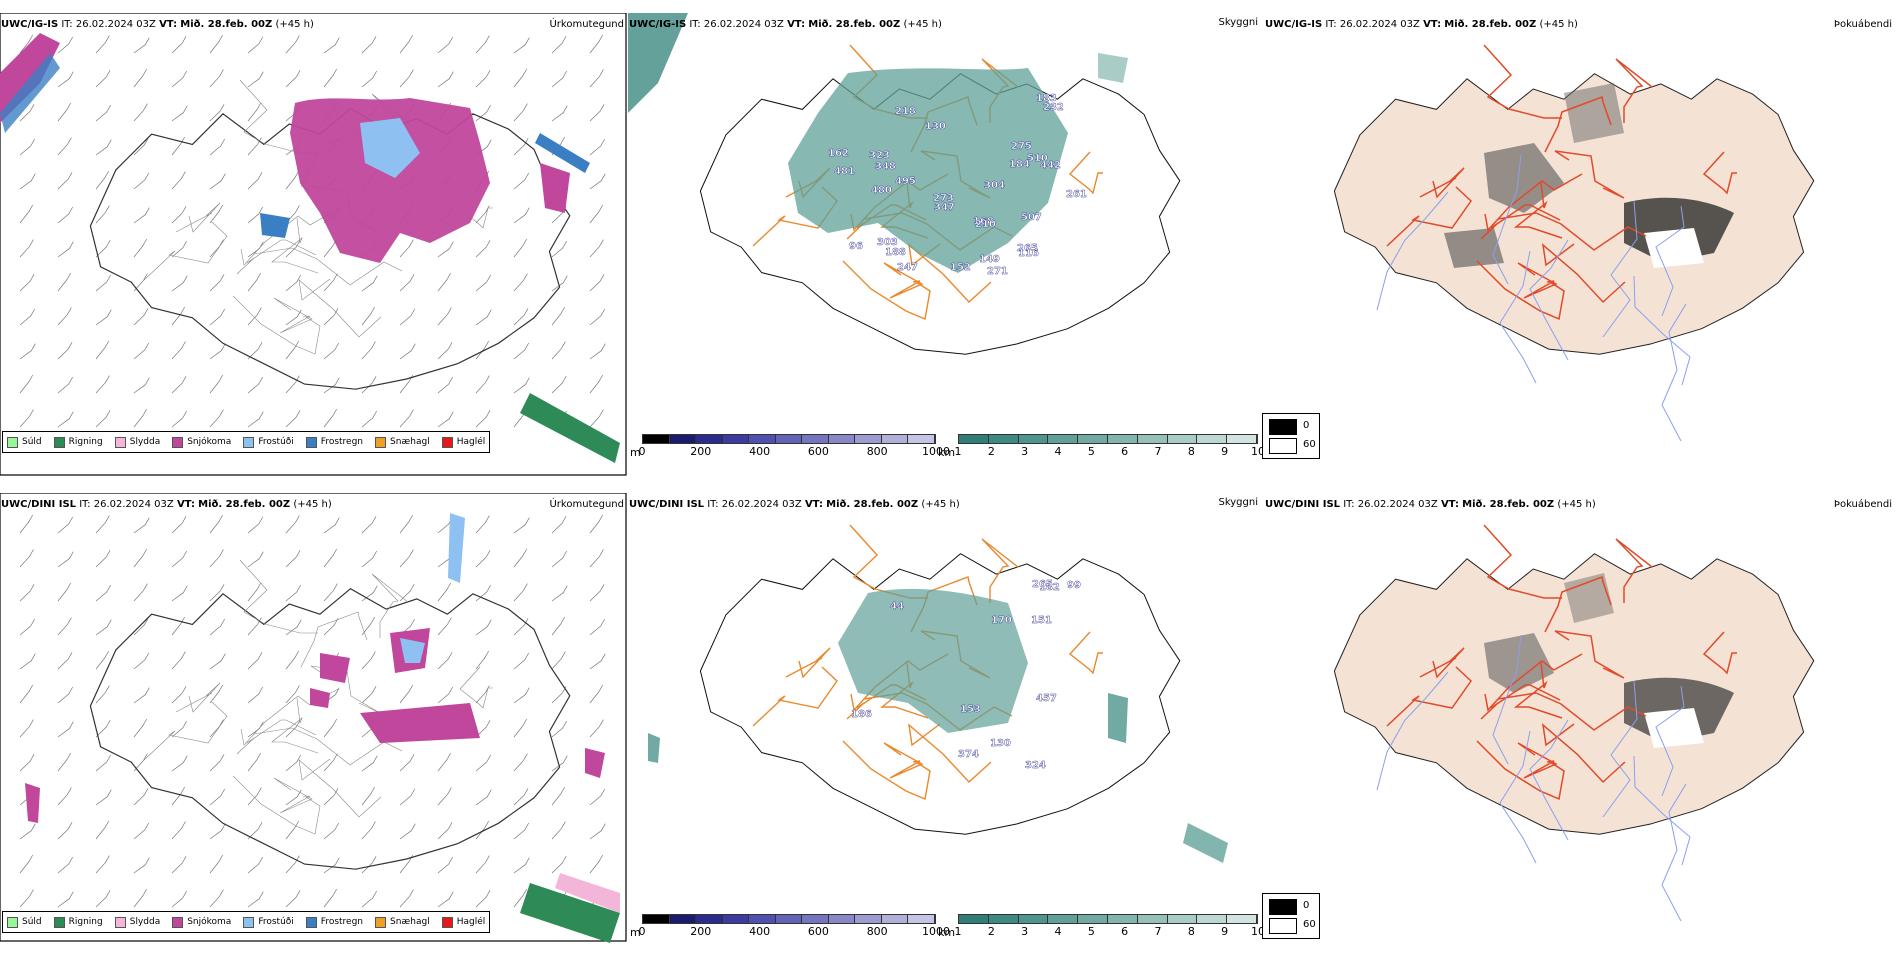  What do you see at coordinates (947, 452) in the screenshot?
I see `vis-unit-top: km` at bounding box center [947, 452].